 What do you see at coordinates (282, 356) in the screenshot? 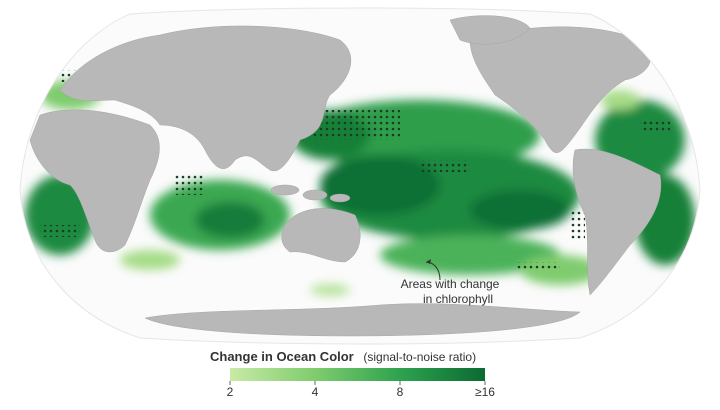
I see `legend-title: Change in Ocean Color` at bounding box center [282, 356].